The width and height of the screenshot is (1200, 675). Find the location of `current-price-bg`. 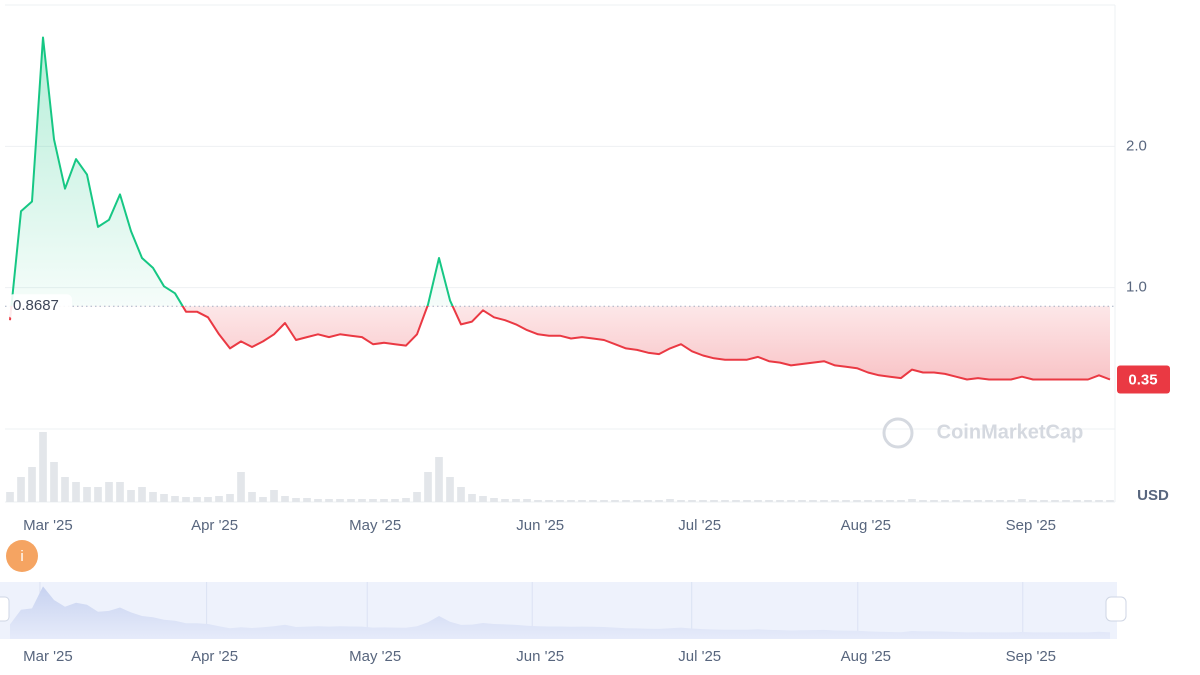

current-price-bg is located at coordinates (1143, 379).